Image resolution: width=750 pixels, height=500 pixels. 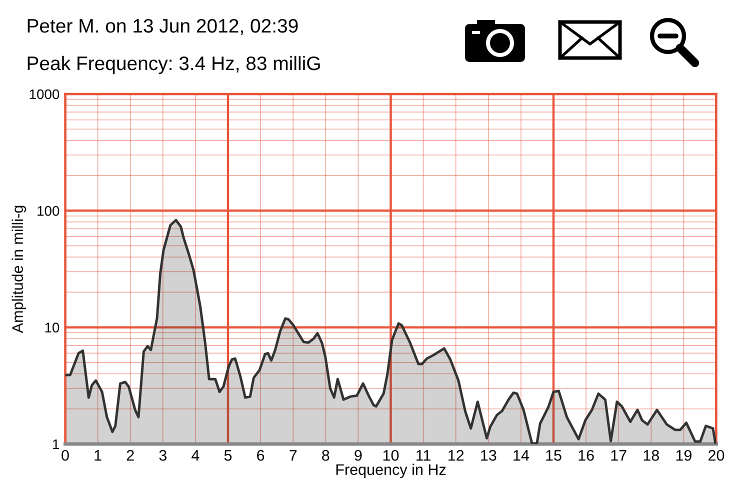 I want to click on x-tick-label: 10, so click(x=391, y=455).